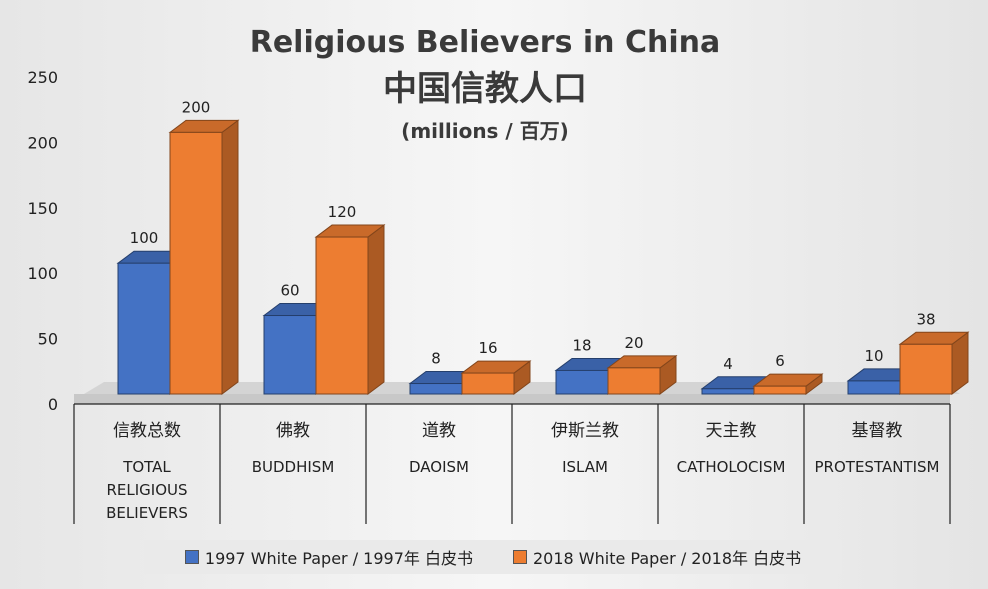  What do you see at coordinates (731, 467) in the screenshot?
I see `category-label-en: CATHOLOCISM` at bounding box center [731, 467].